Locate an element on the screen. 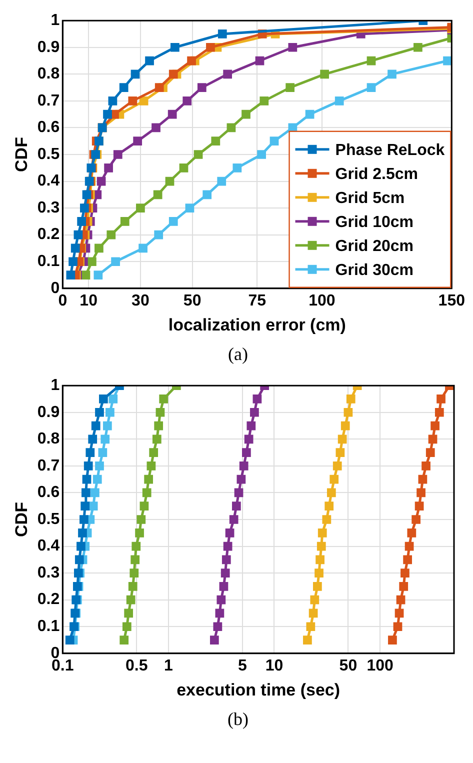 The image size is (473, 763). text: (b) is located at coordinates (238, 719).